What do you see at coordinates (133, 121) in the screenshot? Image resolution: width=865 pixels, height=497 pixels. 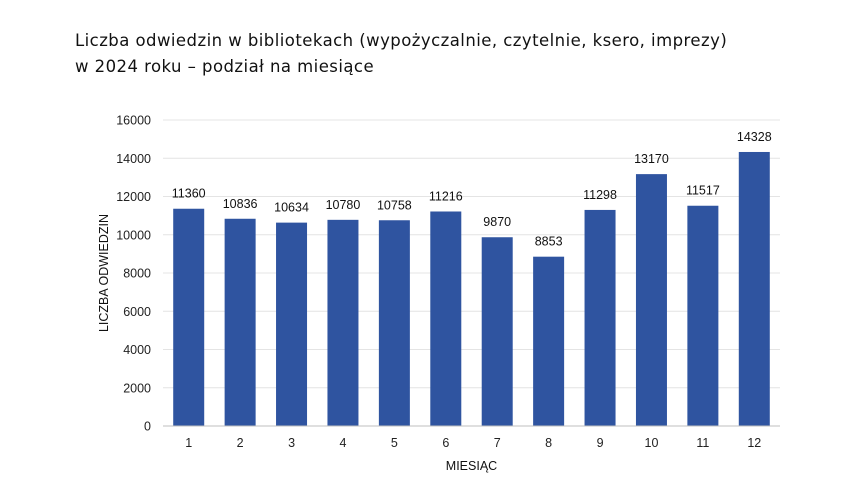 I see `y-tick-label: 16000` at bounding box center [133, 121].